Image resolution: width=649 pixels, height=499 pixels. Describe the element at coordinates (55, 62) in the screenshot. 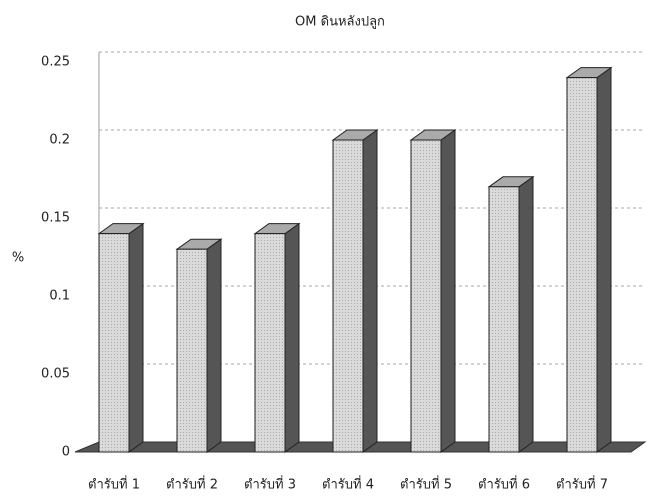

I see `y-tick-label: 0.25` at that location.